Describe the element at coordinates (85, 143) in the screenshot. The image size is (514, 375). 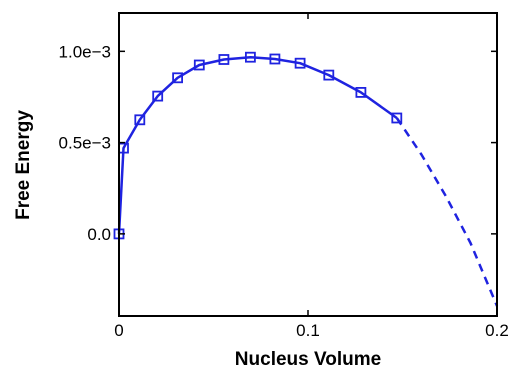
I see `y-tick-label: 0.5e−3` at that location.